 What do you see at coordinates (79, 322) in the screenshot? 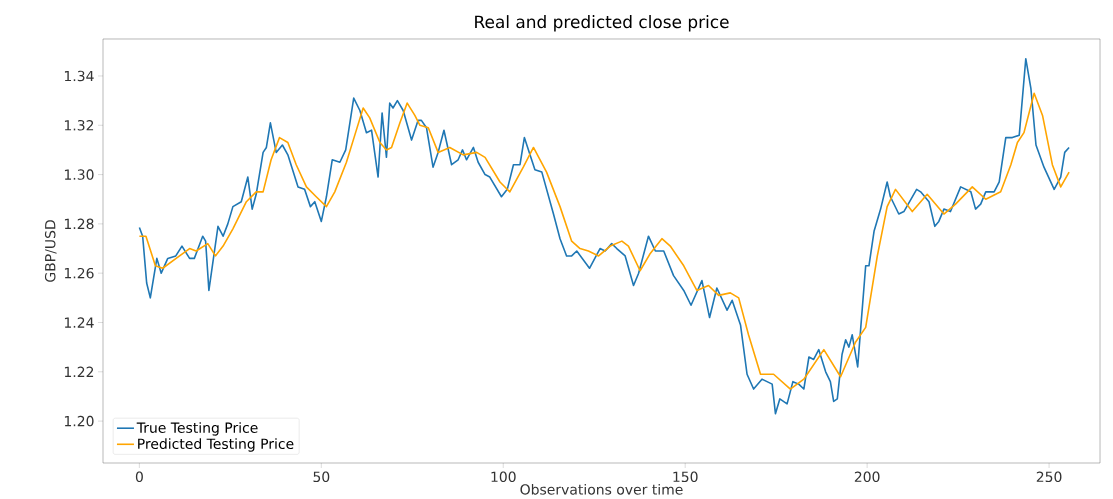
I see `y-tick-label: 1.24` at bounding box center [79, 322].